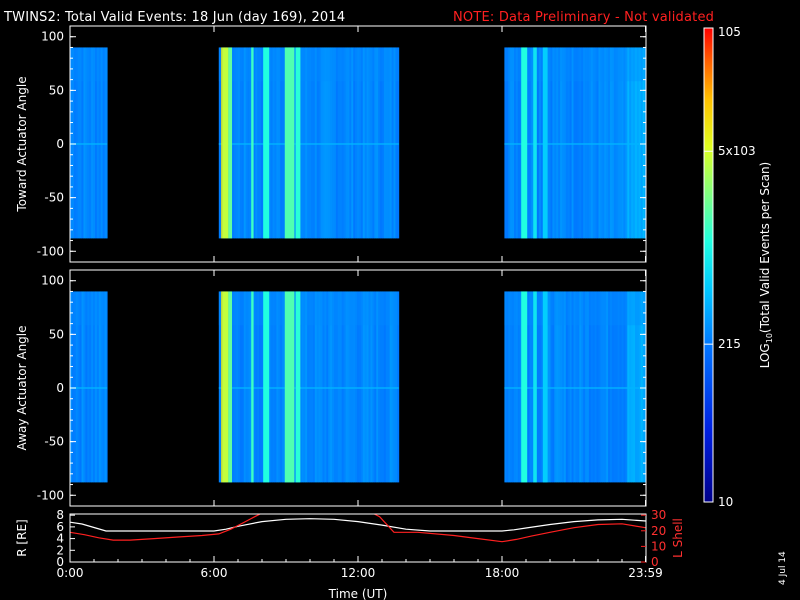 This screenshot has width=800, height=600. Describe the element at coordinates (655, 562) in the screenshot. I see `y-right-tick-label: 0` at that location.